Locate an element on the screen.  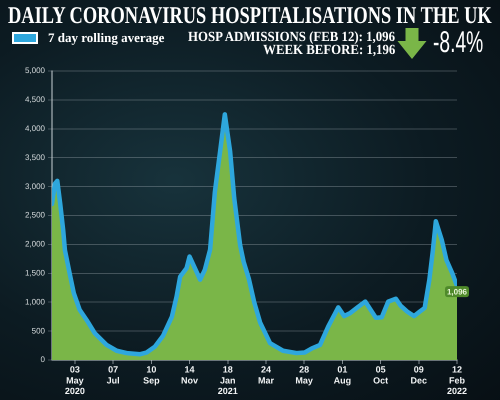
y-tick-label: 3,000 is located at coordinates (35, 186).